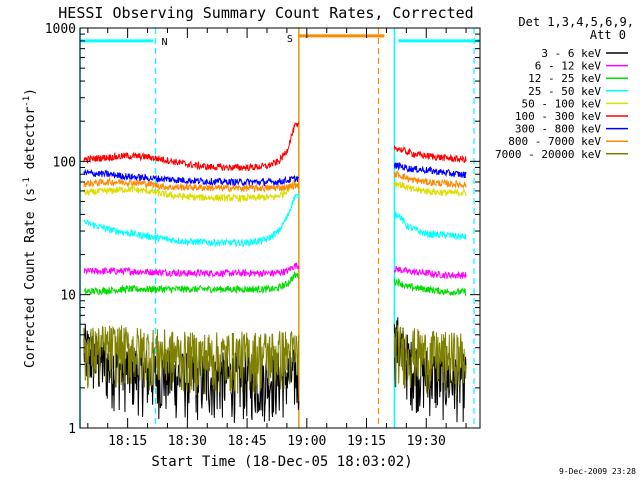 The width and height of the screenshot is (640, 480). I want to click on night-label: S, so click(290, 39).